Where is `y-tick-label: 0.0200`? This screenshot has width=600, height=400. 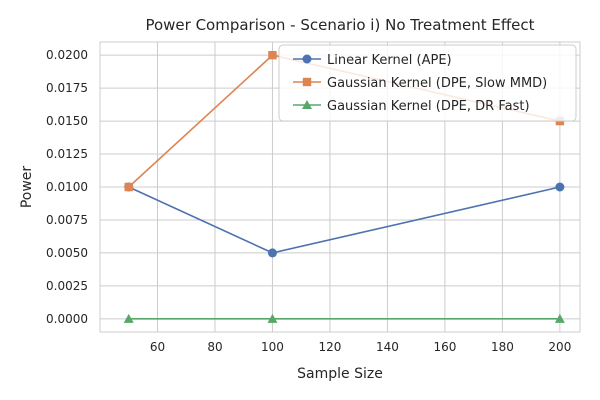 y-tick-label: 0.0200 is located at coordinates (67, 55).